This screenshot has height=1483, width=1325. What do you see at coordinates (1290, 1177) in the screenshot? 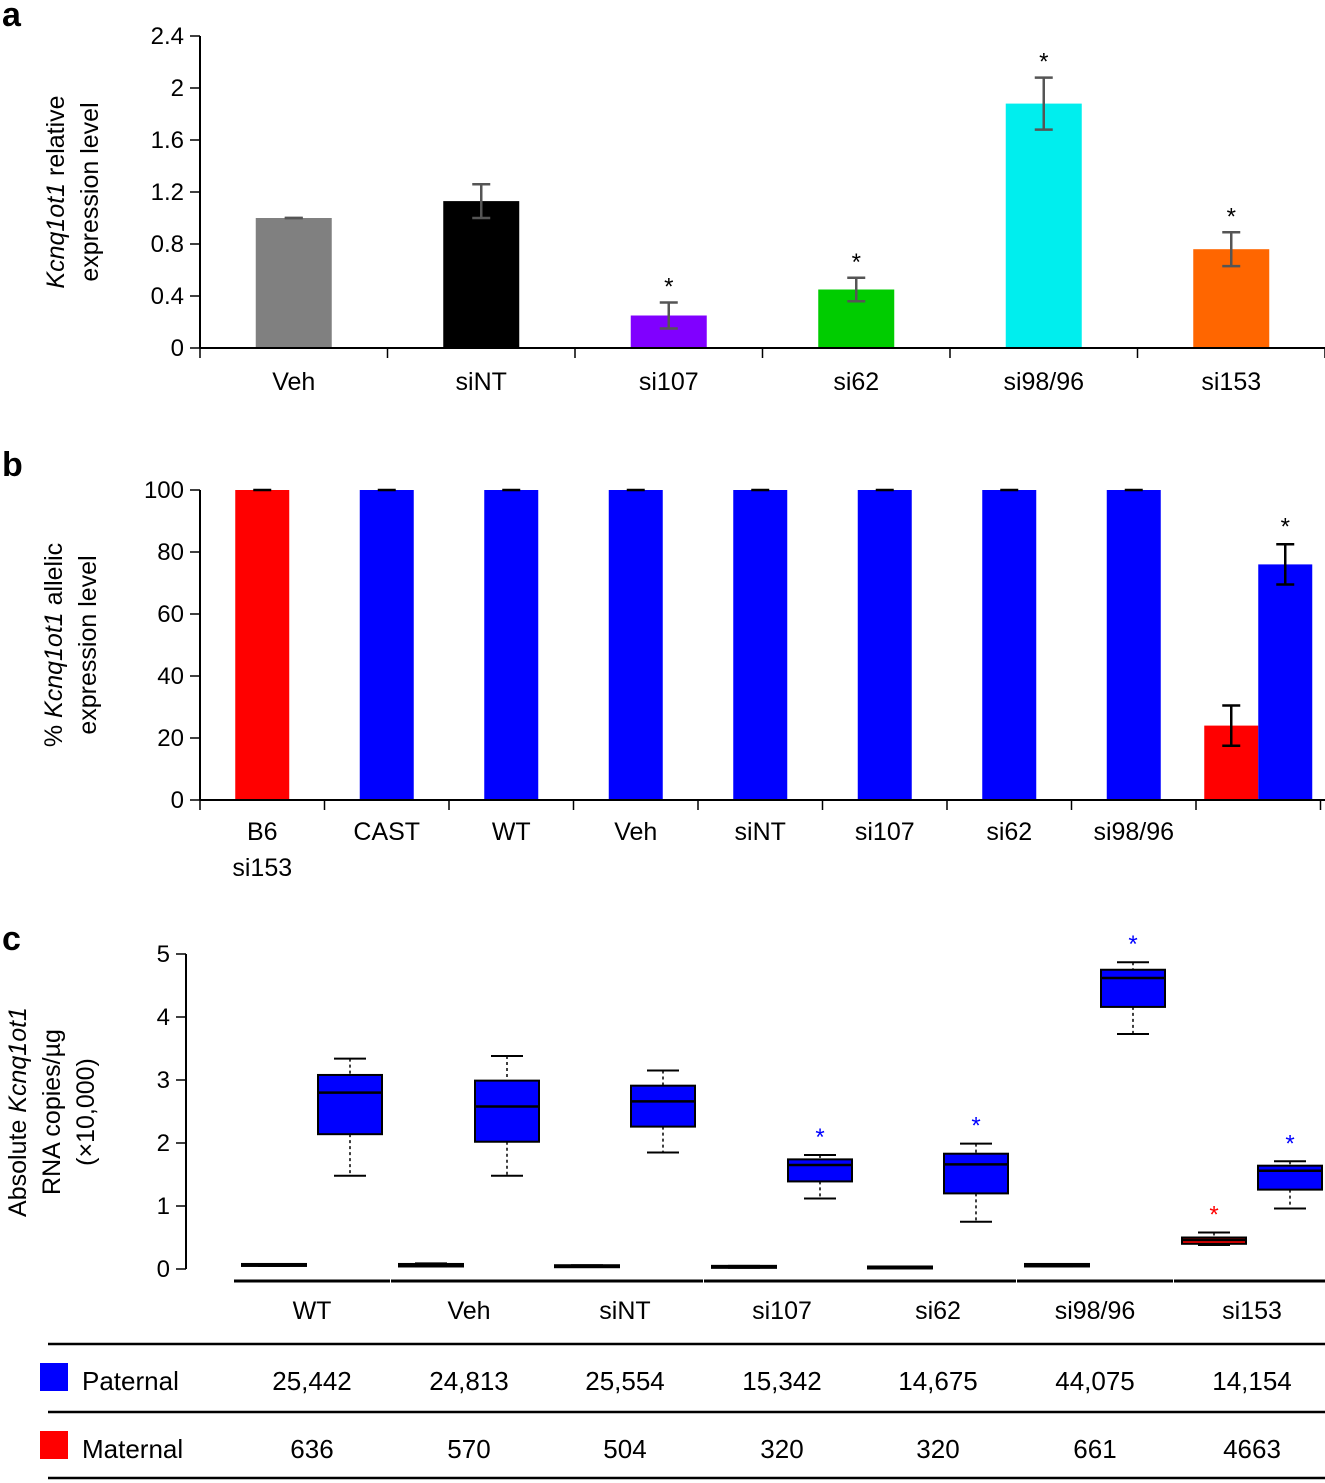
I see `box-iqr-paternal-si153` at bounding box center [1290, 1177].